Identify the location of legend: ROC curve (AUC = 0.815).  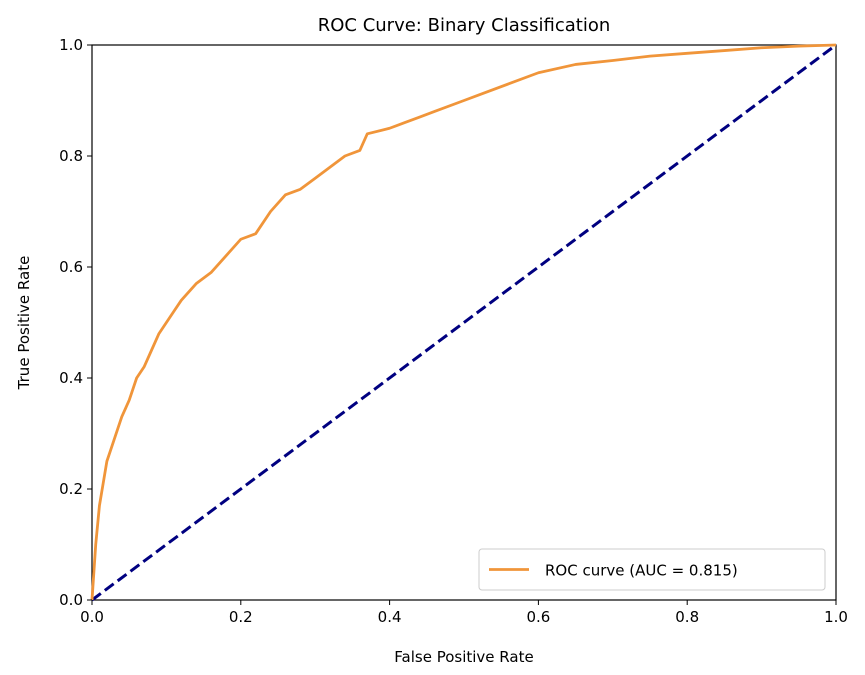
(652, 569).